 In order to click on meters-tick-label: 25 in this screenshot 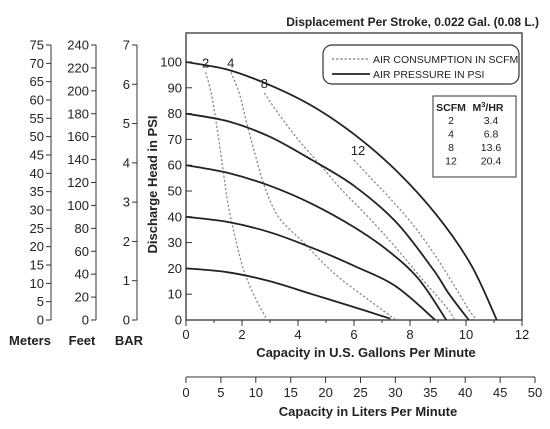, I will do `click(37, 228)`.